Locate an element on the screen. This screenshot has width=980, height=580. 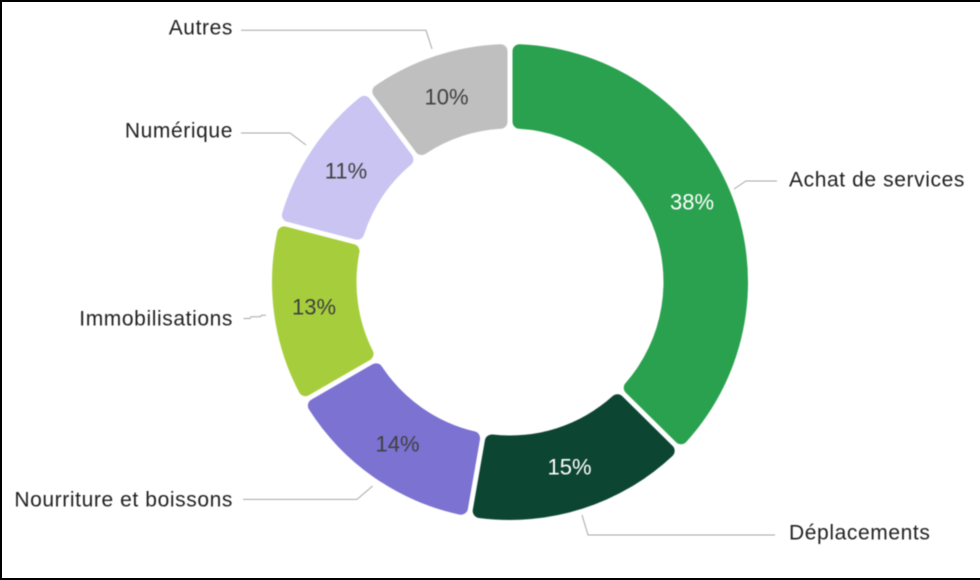
svg-text: 14% is located at coordinates (397, 444).